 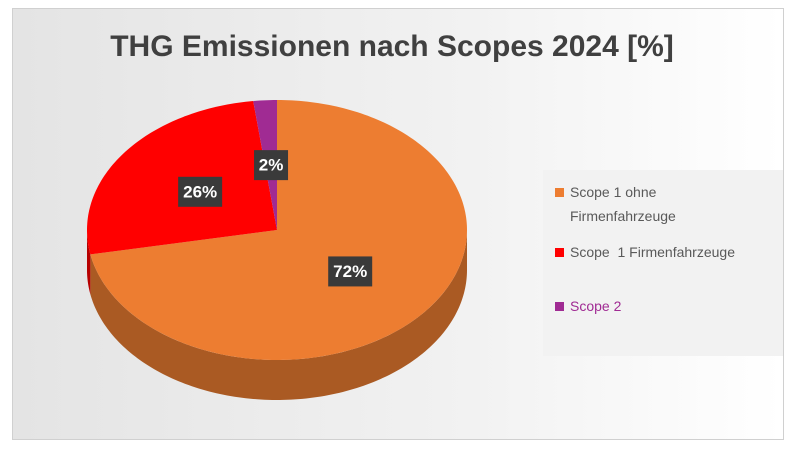 What do you see at coordinates (665, 306) in the screenshot?
I see `legend-entry: Scope 2` at bounding box center [665, 306].